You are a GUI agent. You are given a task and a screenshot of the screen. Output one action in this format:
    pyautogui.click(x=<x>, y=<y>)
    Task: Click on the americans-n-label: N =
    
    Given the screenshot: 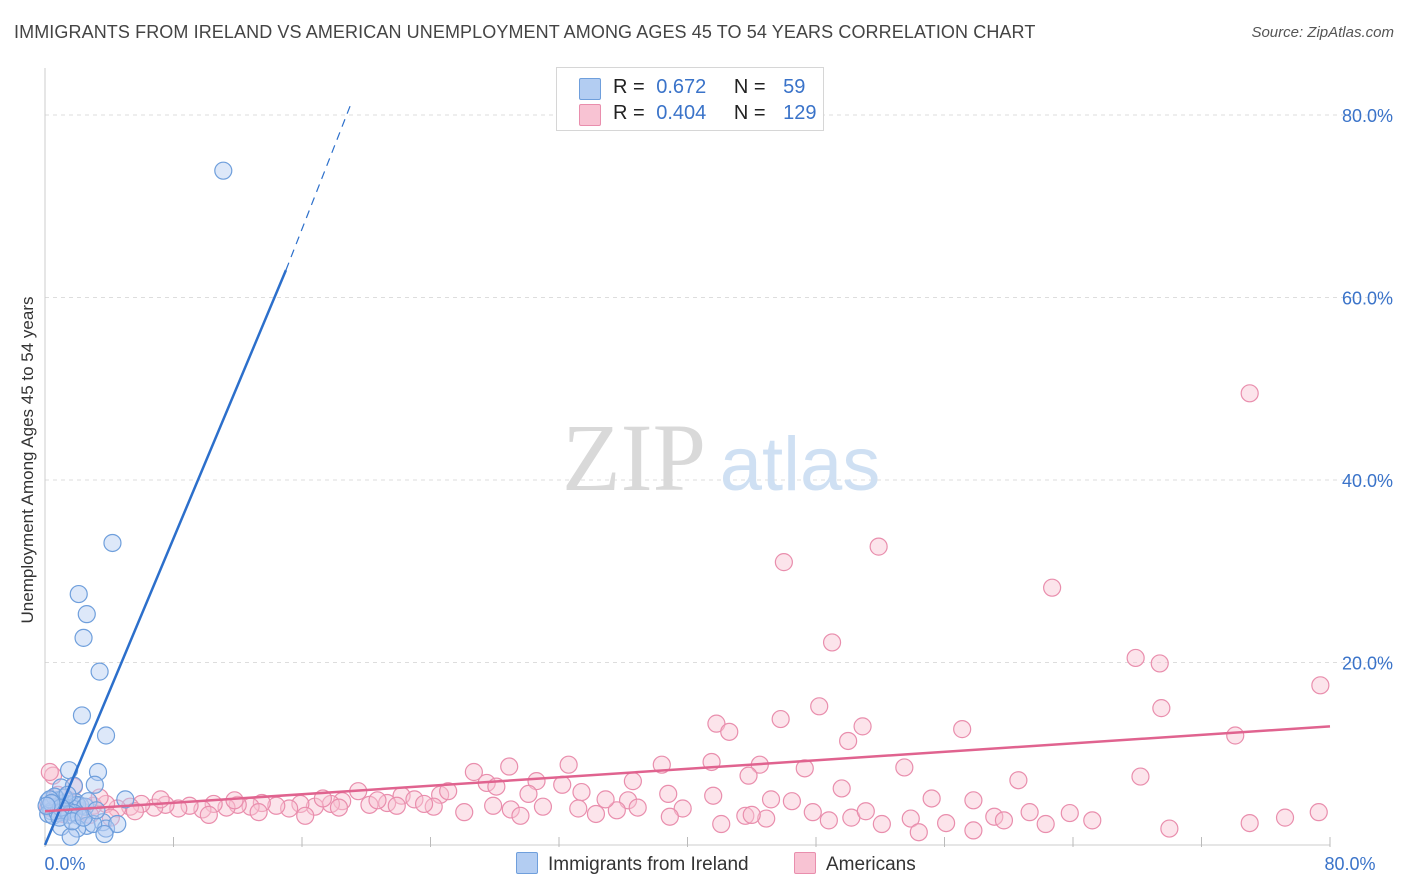 What is the action you would take?
    pyautogui.click(x=749, y=113)
    